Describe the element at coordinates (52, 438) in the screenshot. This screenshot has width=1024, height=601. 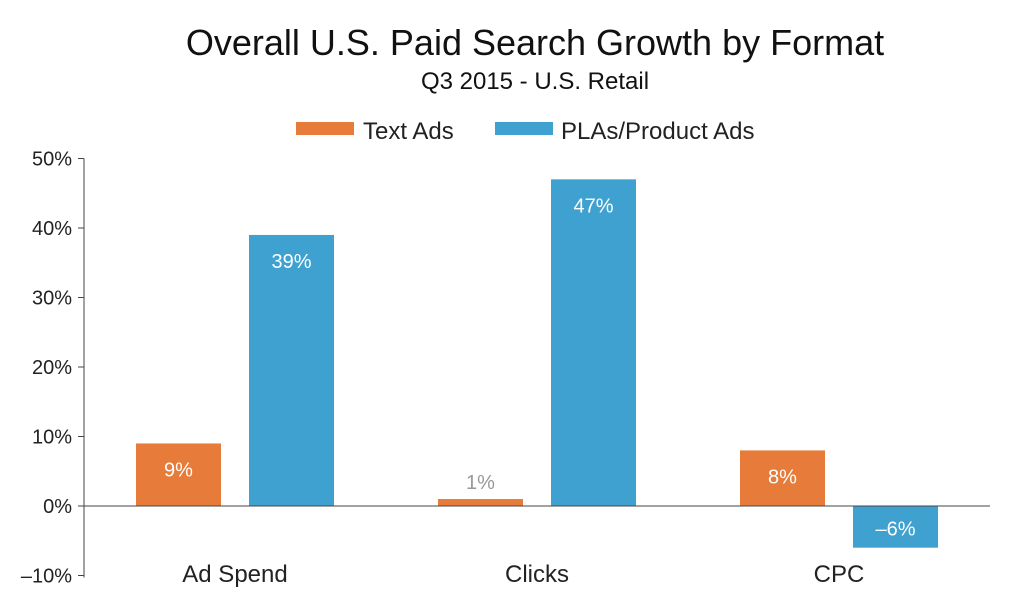
I see `y-tick-label: 10%` at that location.